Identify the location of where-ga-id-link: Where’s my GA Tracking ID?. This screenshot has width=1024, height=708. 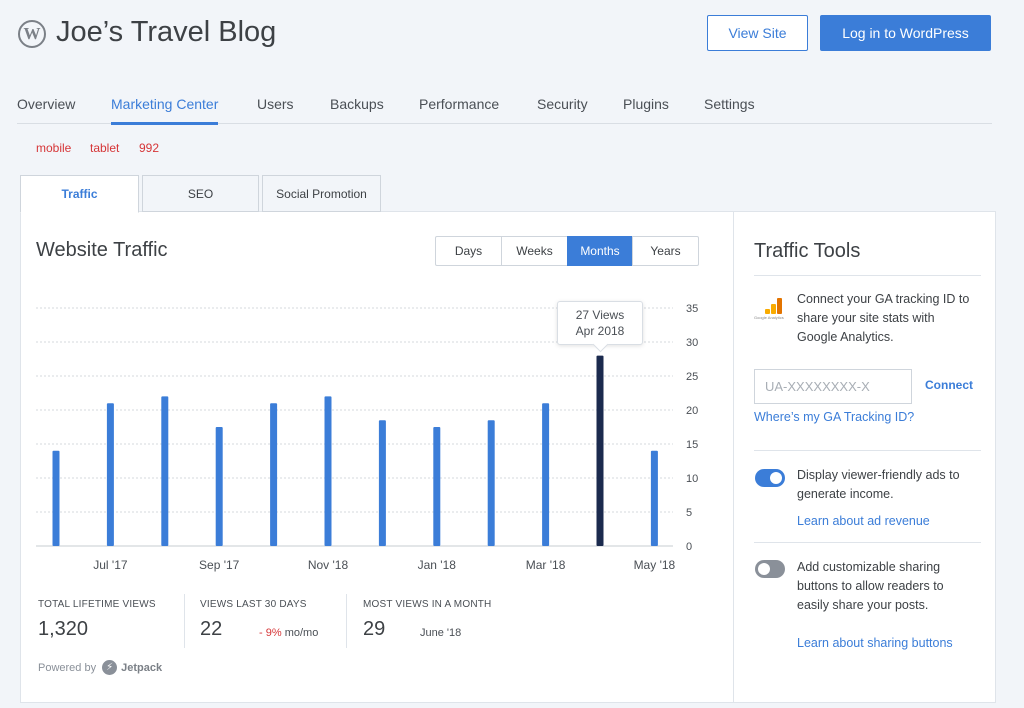
(834, 417).